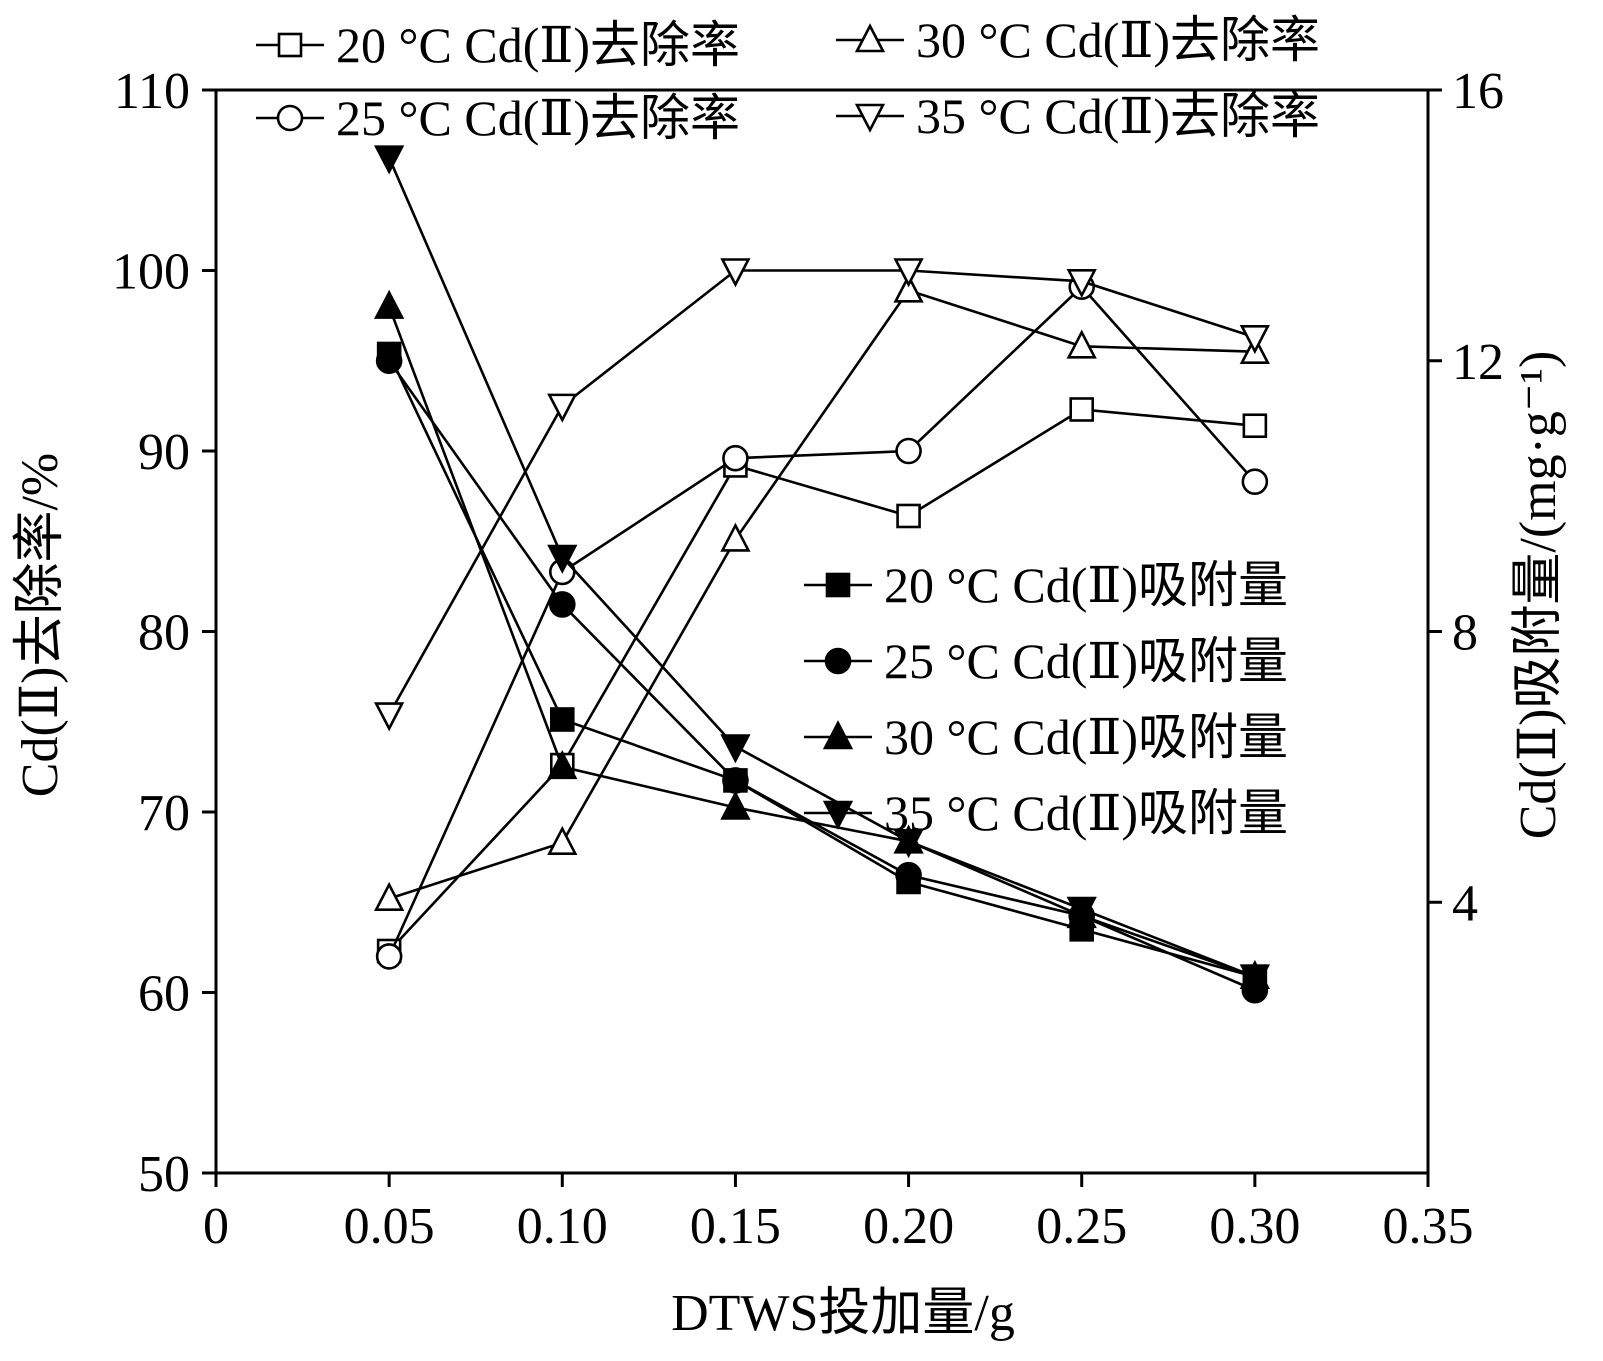 This screenshot has height=1361, width=1603. I want to click on legend-entry-adsorption-3: 35 °C Cd(Ⅱ)吸附量, so click(1046, 813).